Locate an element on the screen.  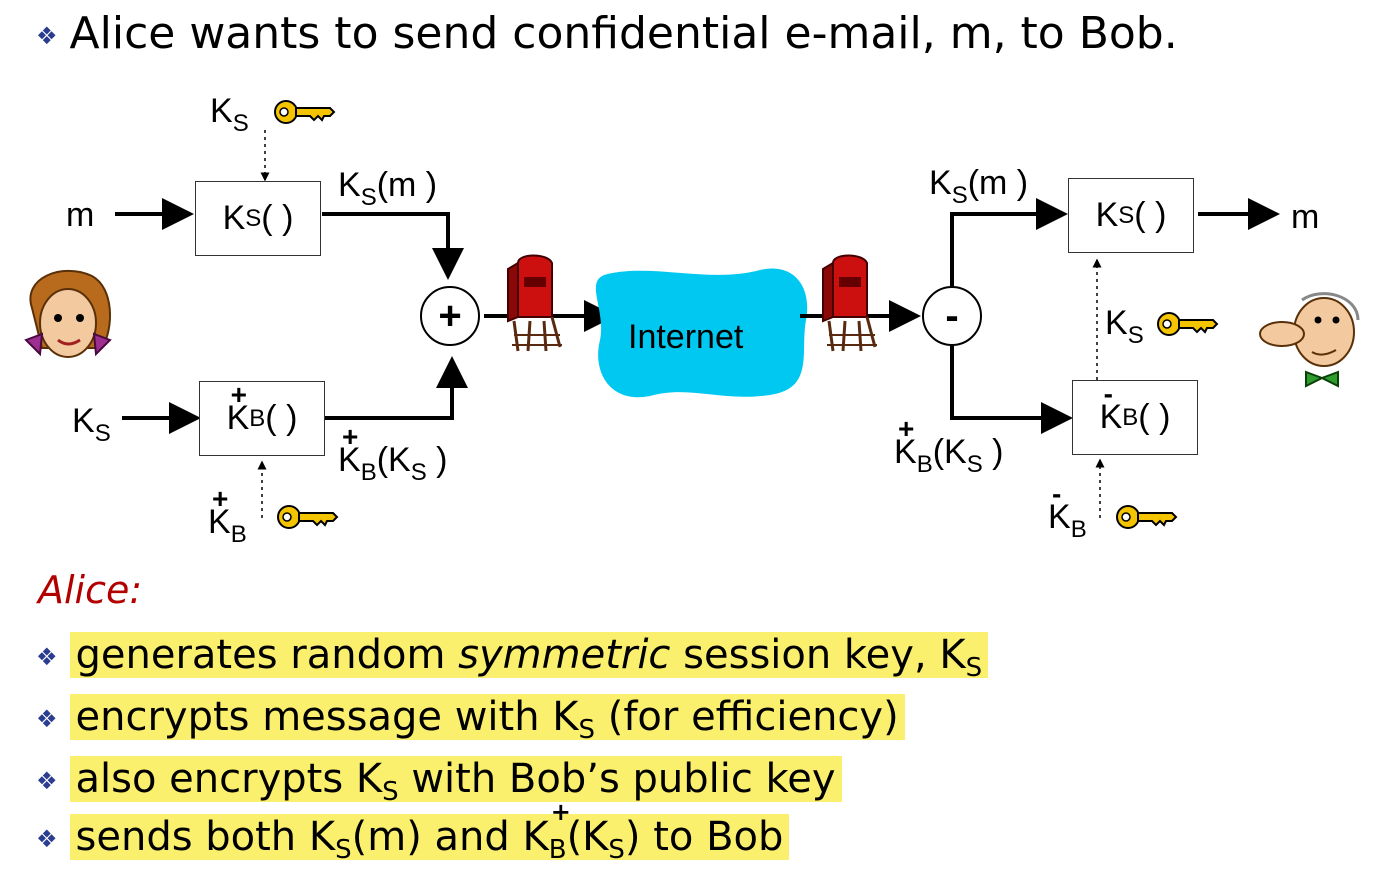
internet-label: Internet is located at coordinates (686, 337).